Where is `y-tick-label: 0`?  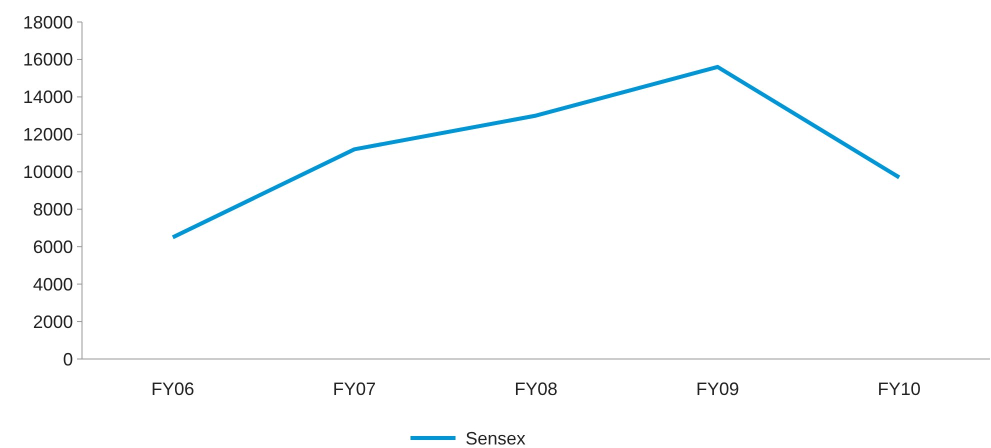 y-tick-label: 0 is located at coordinates (67, 359).